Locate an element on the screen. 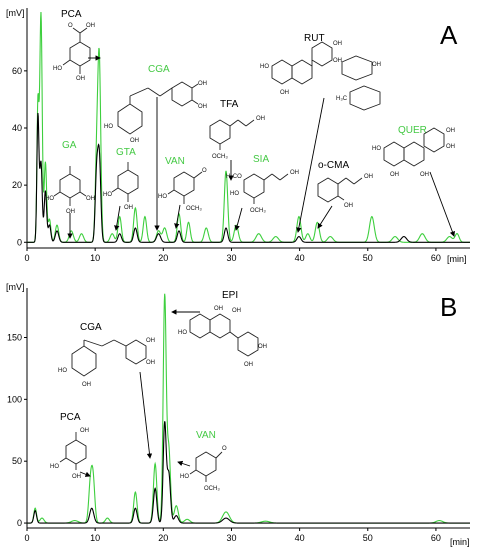  cga-b-arrow is located at coordinates (146, 415).